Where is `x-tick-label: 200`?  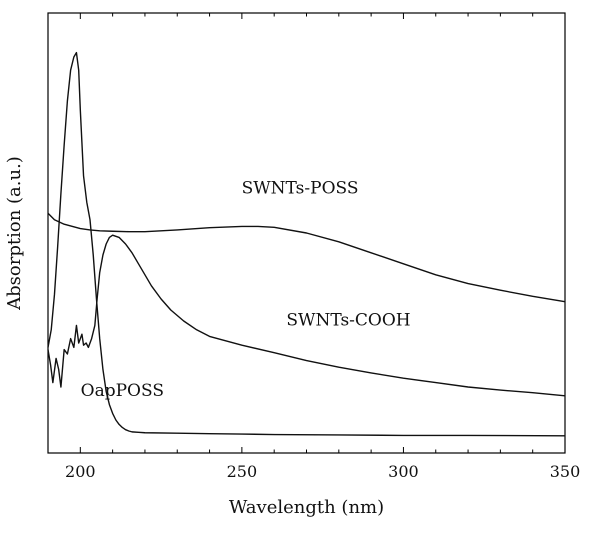 x-tick-label: 200 is located at coordinates (80, 471).